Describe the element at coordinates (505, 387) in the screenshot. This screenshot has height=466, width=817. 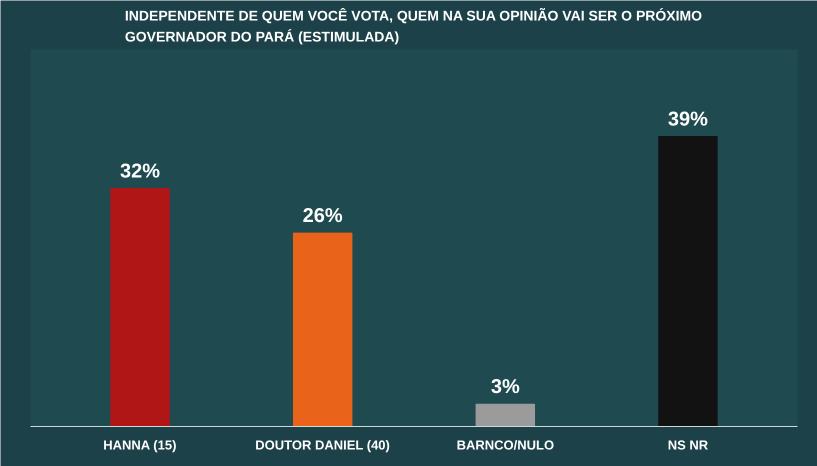
I see `data-label: 3%` at that location.